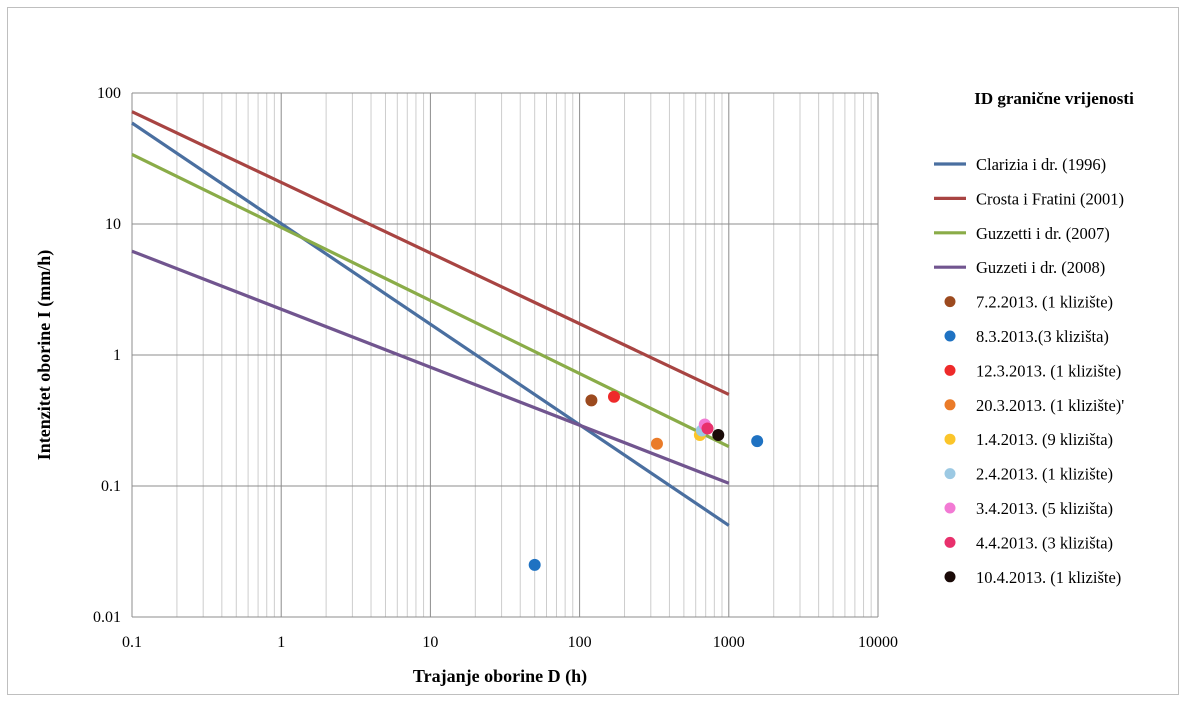 The width and height of the screenshot is (1188, 702). Describe the element at coordinates (113, 224) in the screenshot. I see `y-tick-label: 10` at that location.